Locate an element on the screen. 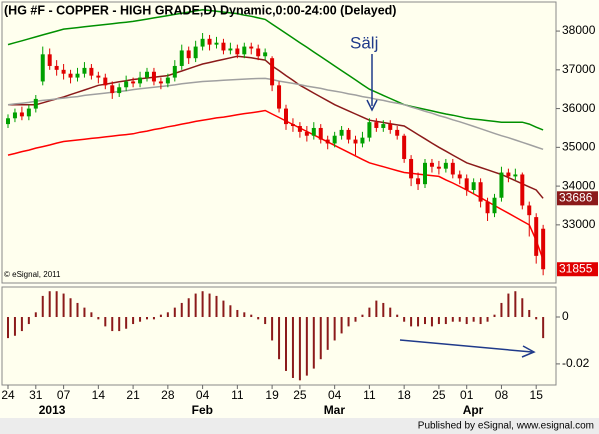 The image size is (599, 434). x-tick-label: 28 is located at coordinates (168, 395).